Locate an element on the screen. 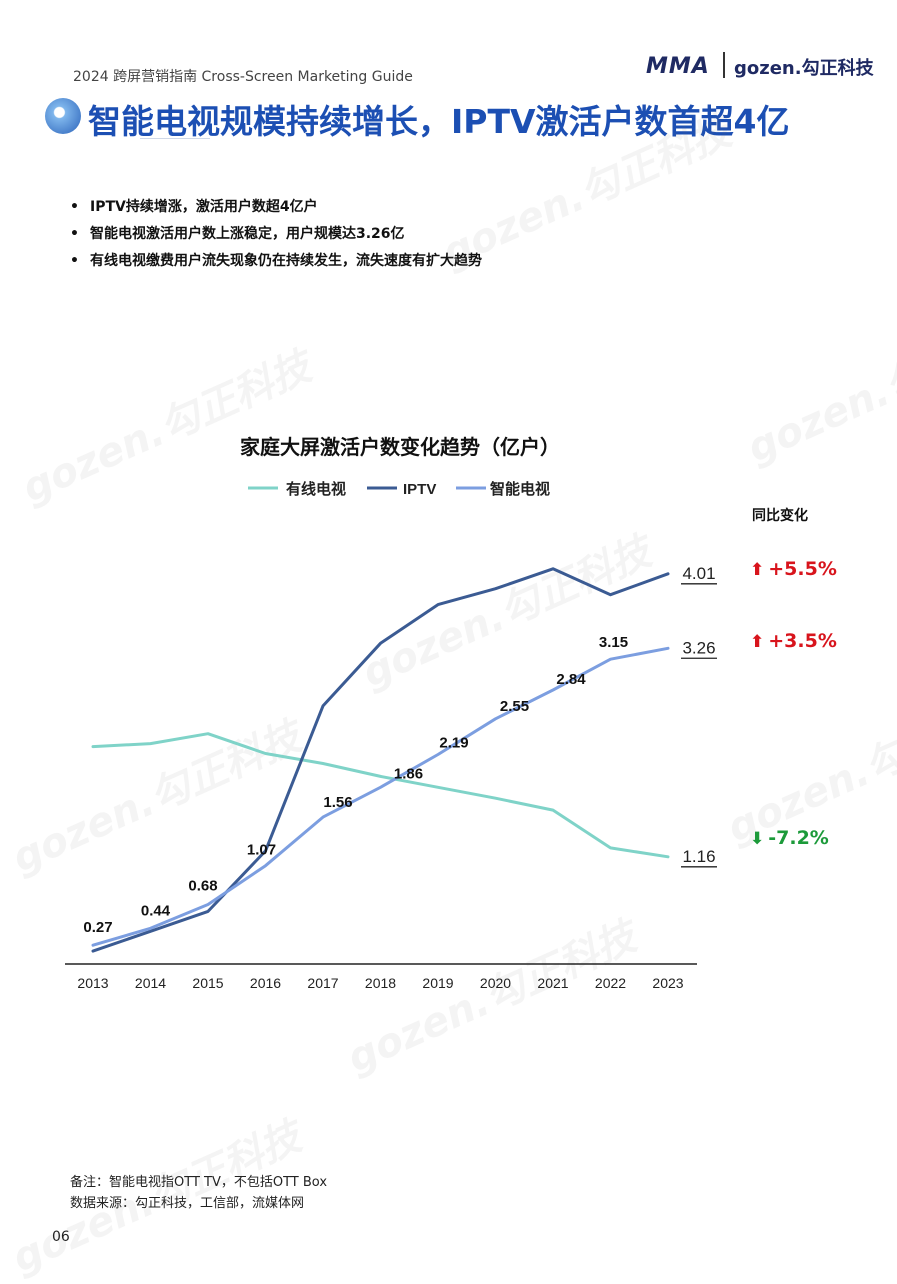 This screenshot has width=897, height=1284. yoy-cable-tv: ⬇ -7.2% is located at coordinates (789, 838).